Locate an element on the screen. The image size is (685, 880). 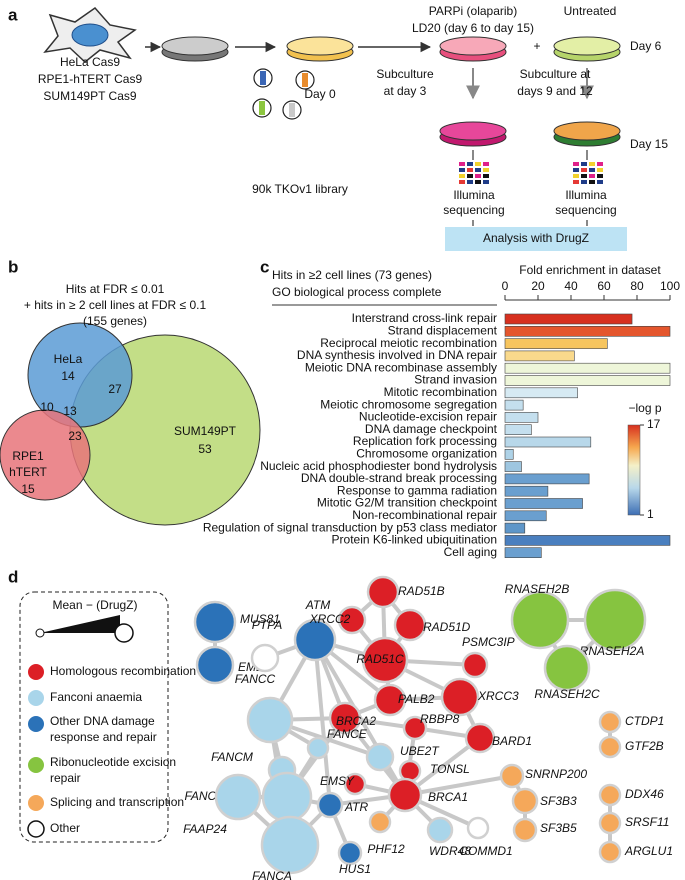
venn is located at coordinates (130, 424).